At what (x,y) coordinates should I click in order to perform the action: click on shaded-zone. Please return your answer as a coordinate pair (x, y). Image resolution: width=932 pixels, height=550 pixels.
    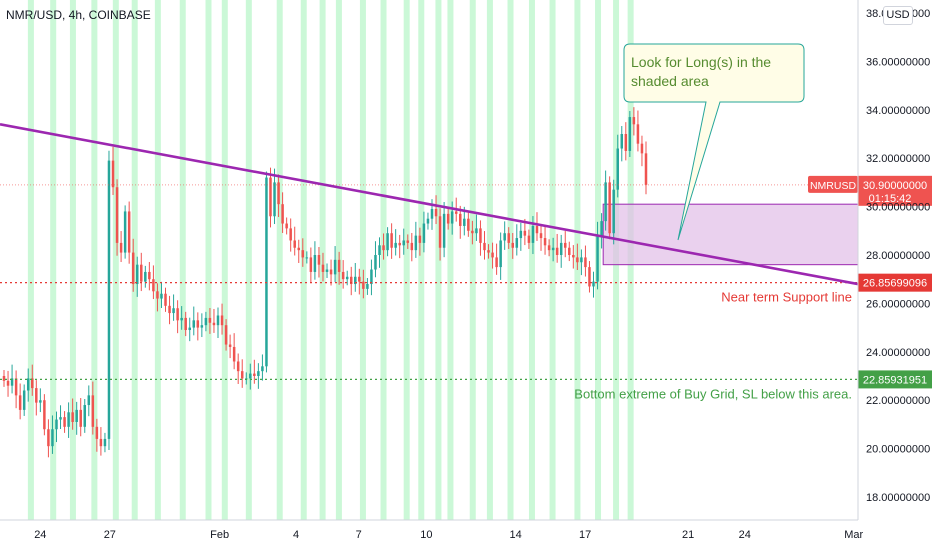
    Looking at the image, I should click on (730, 234).